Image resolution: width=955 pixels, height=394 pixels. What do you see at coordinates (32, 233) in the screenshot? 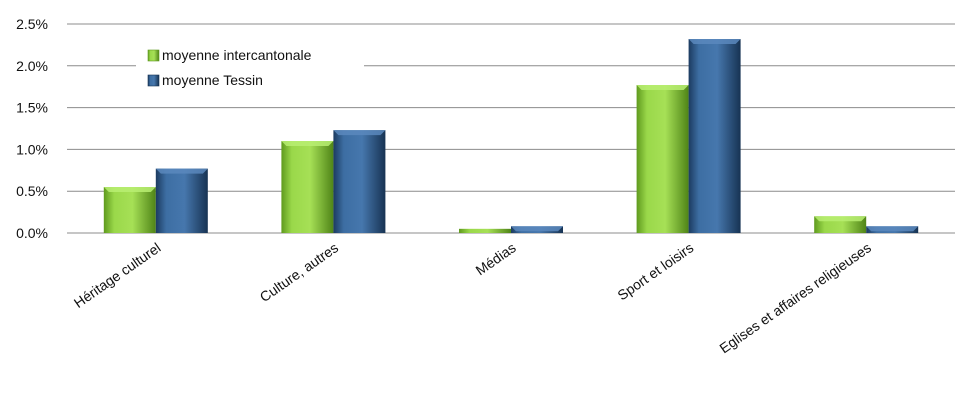
I see `y-tick-label: 0.0%` at bounding box center [32, 233].